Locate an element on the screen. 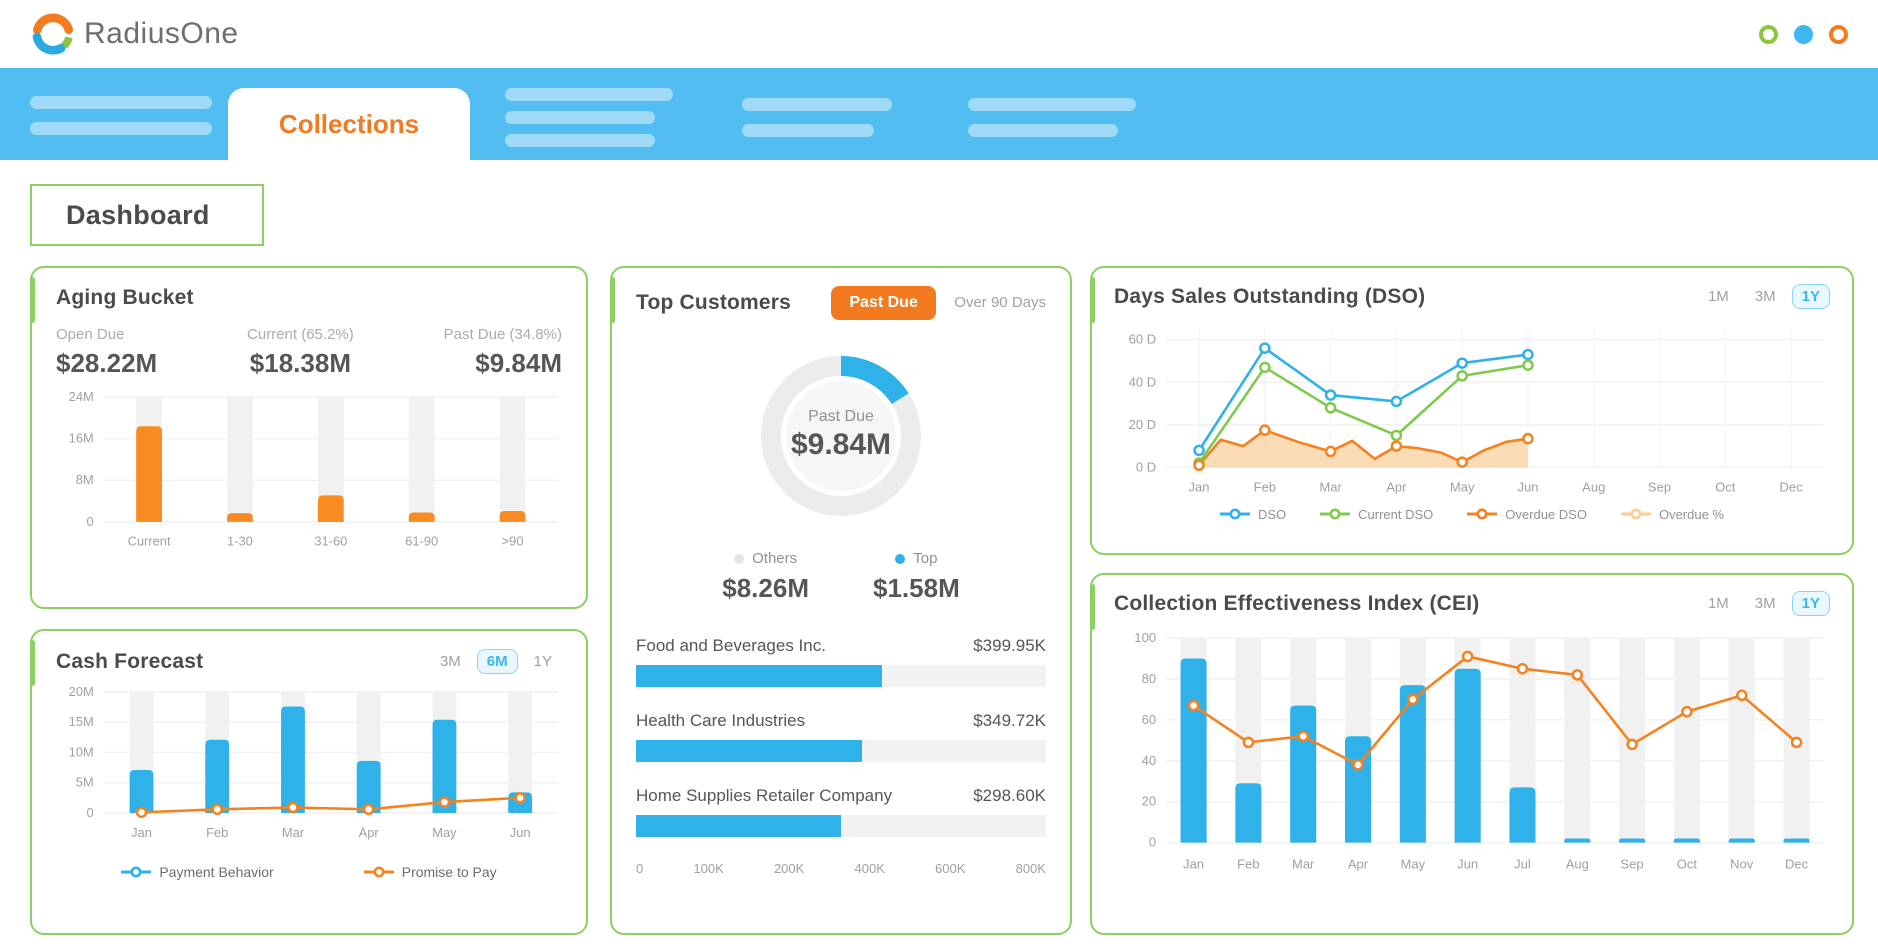 Image resolution: width=1878 pixels, height=946 pixels. tab-collections-label: Collections is located at coordinates (349, 123).